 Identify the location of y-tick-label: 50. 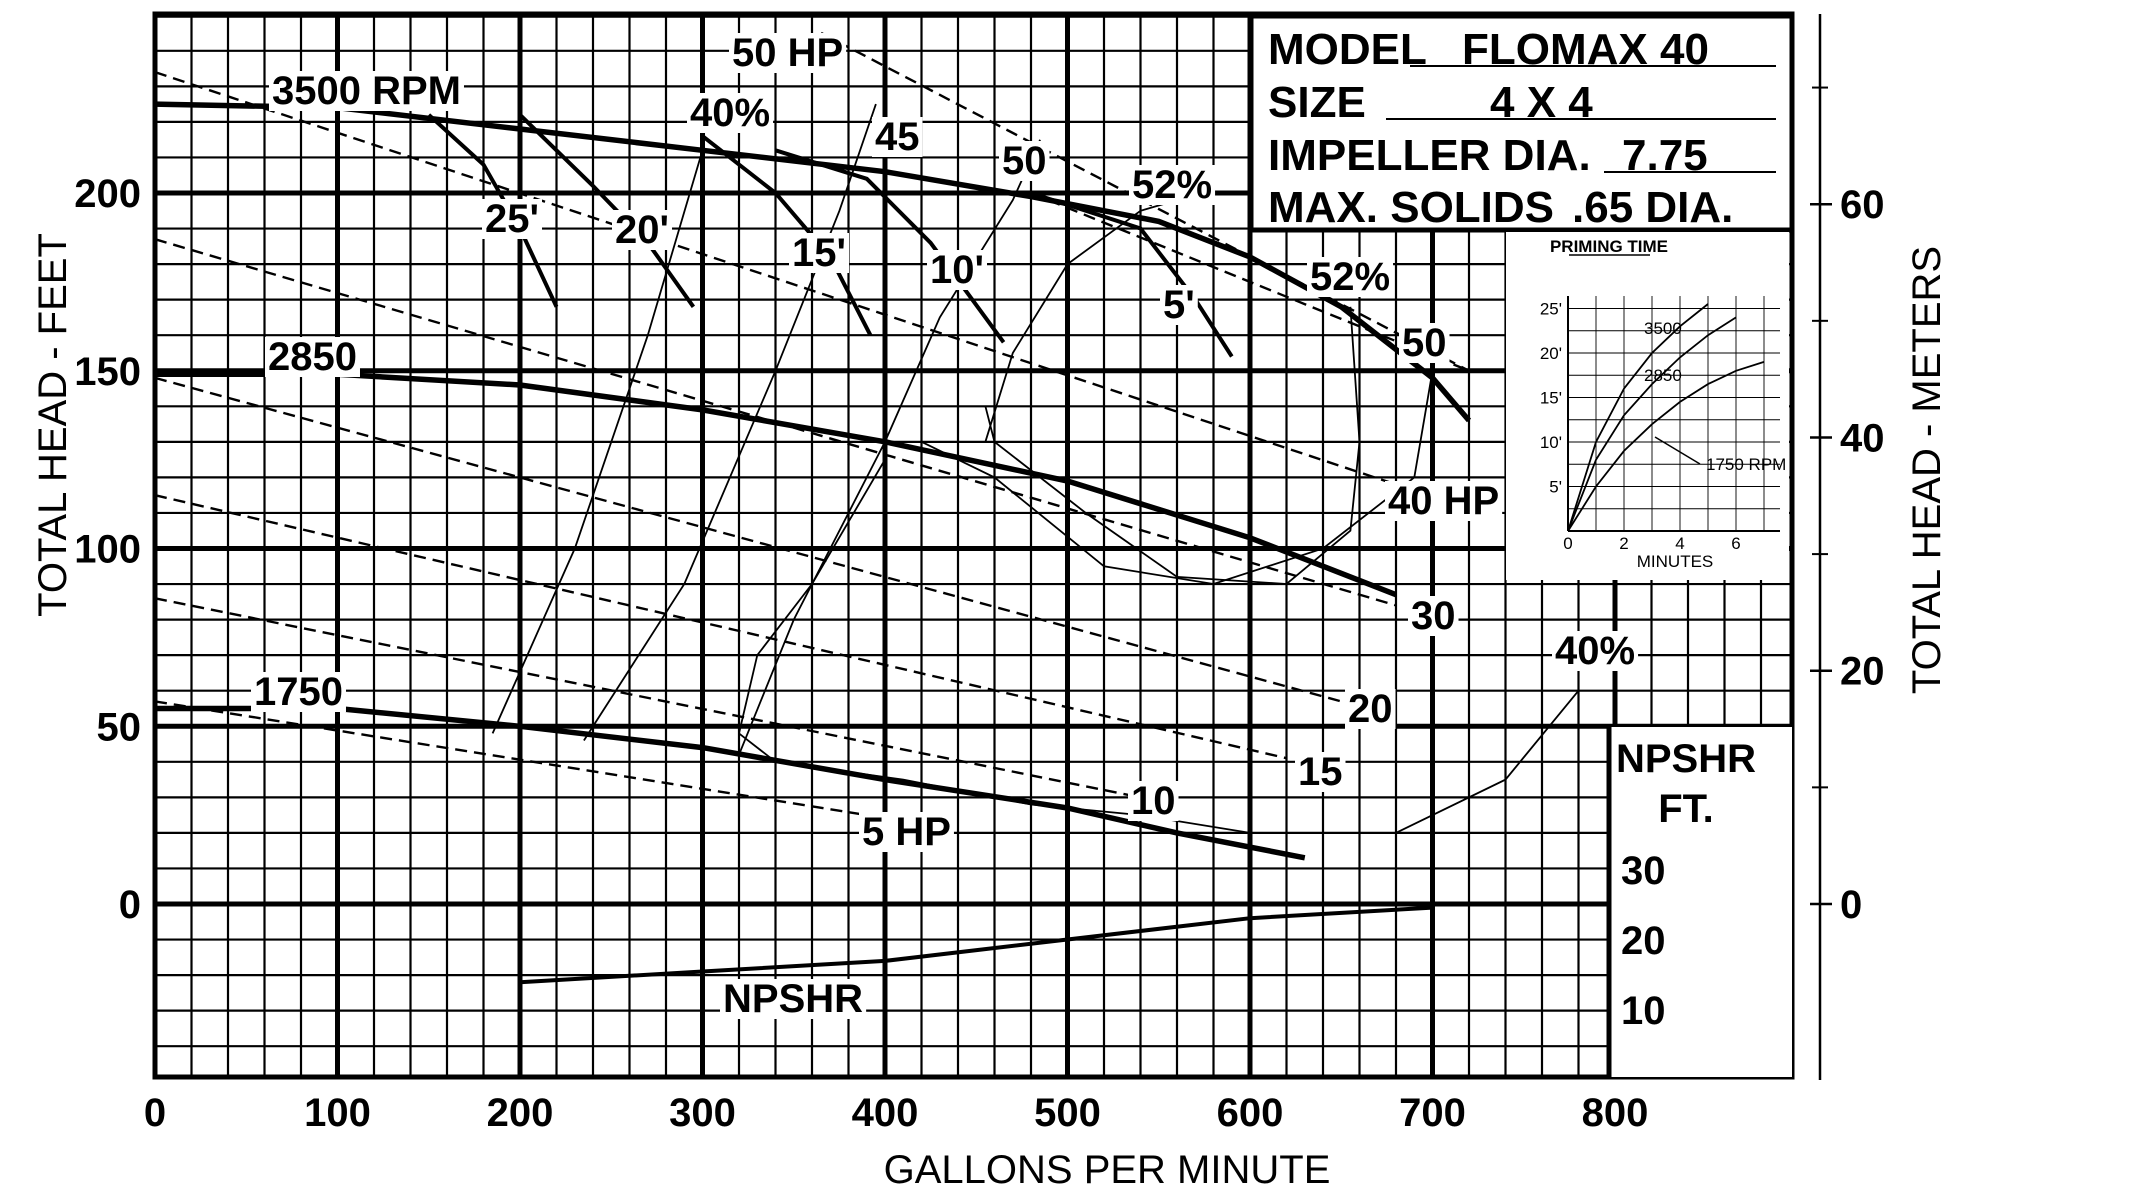
(119, 727).